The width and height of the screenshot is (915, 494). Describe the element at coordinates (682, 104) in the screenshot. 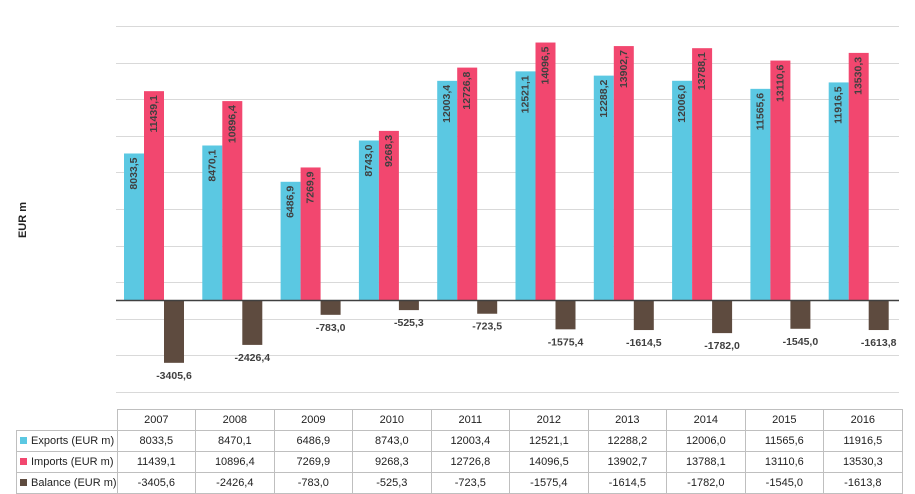

I see `data-label: 12006,0` at that location.